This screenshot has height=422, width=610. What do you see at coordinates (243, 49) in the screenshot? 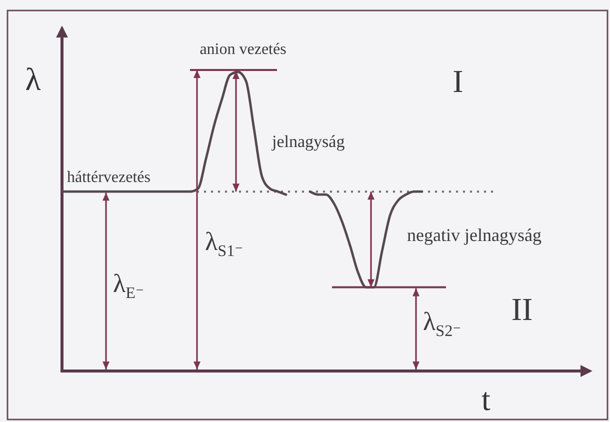
I see `text: anion vezetés` at bounding box center [243, 49].